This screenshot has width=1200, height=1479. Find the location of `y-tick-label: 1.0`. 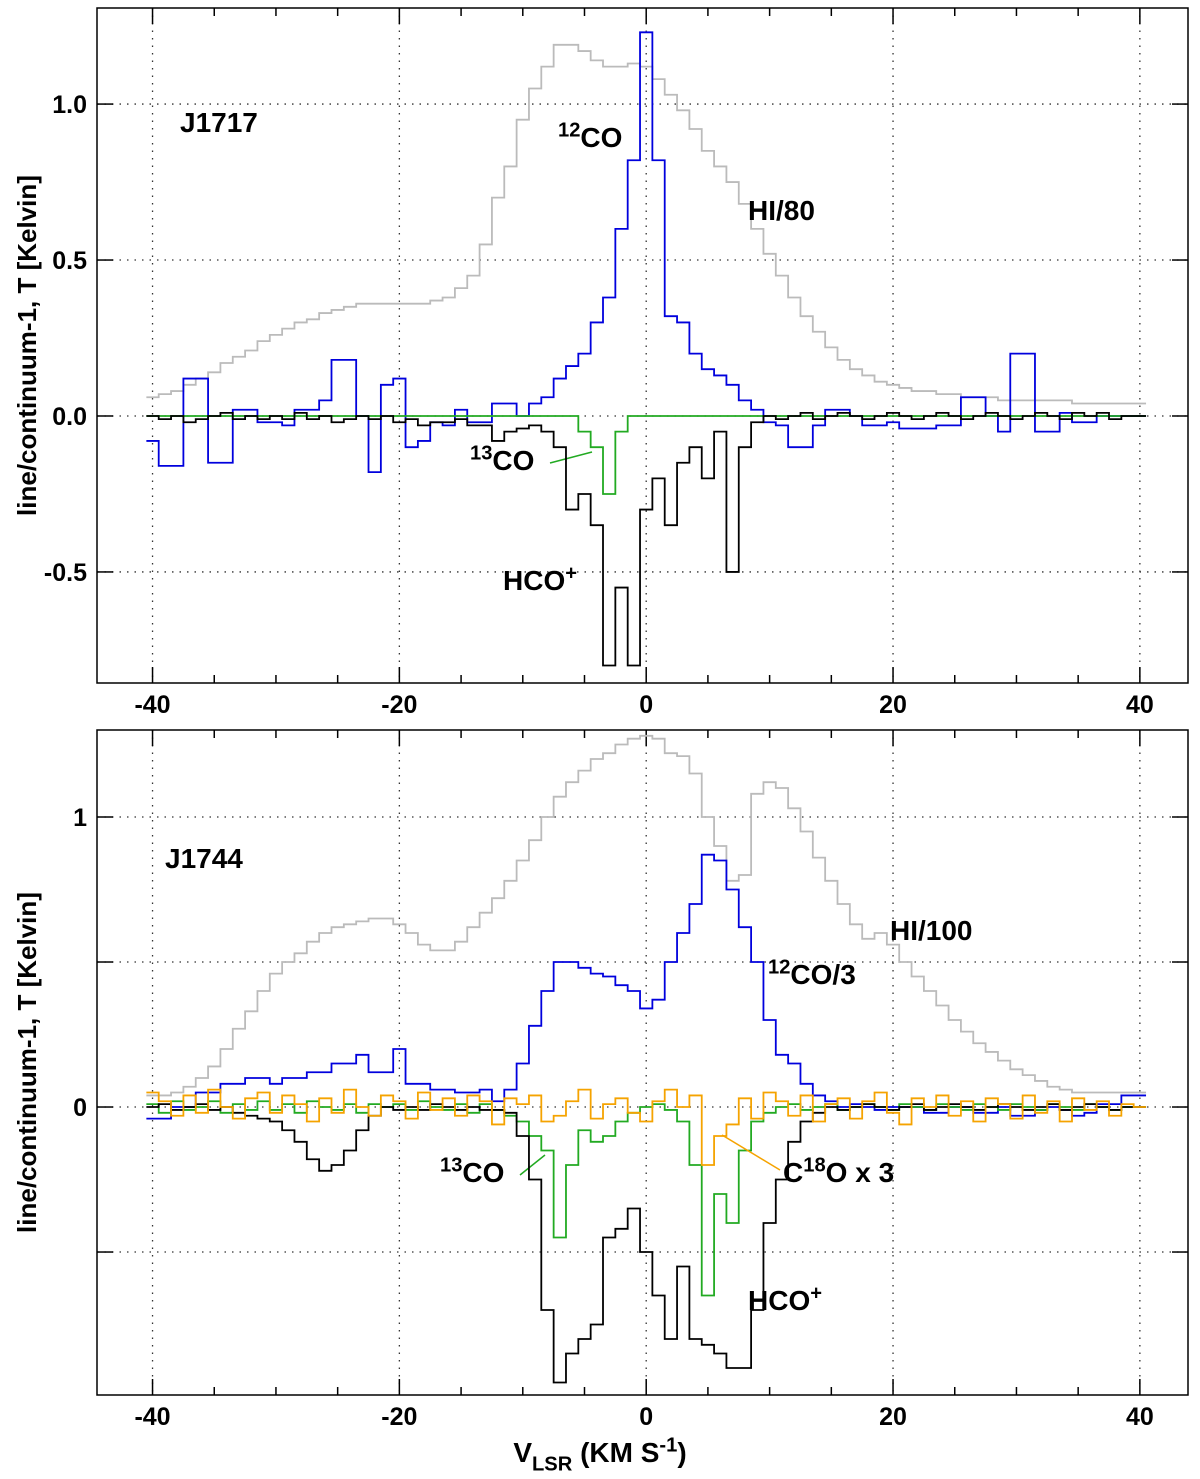

y-tick-label: 1.0 is located at coordinates (69, 105).